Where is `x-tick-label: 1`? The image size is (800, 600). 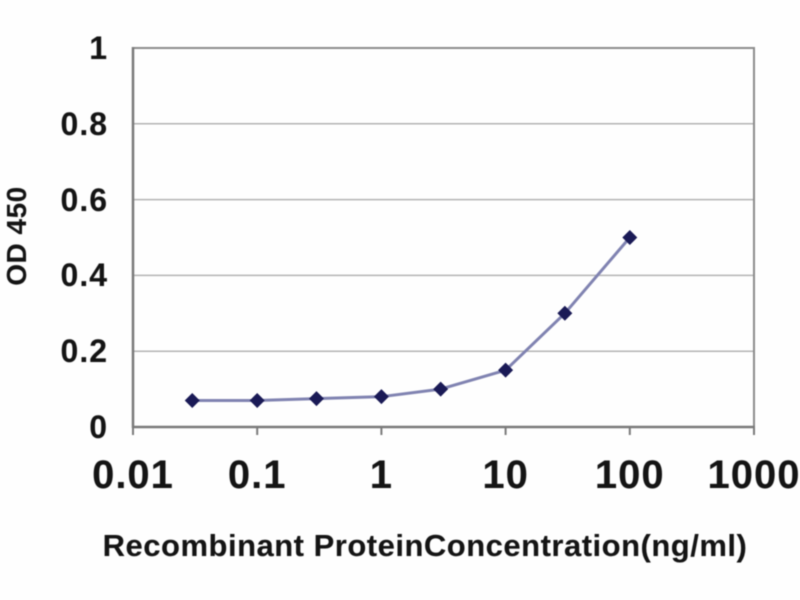 x-tick-label: 1 is located at coordinates (381, 475).